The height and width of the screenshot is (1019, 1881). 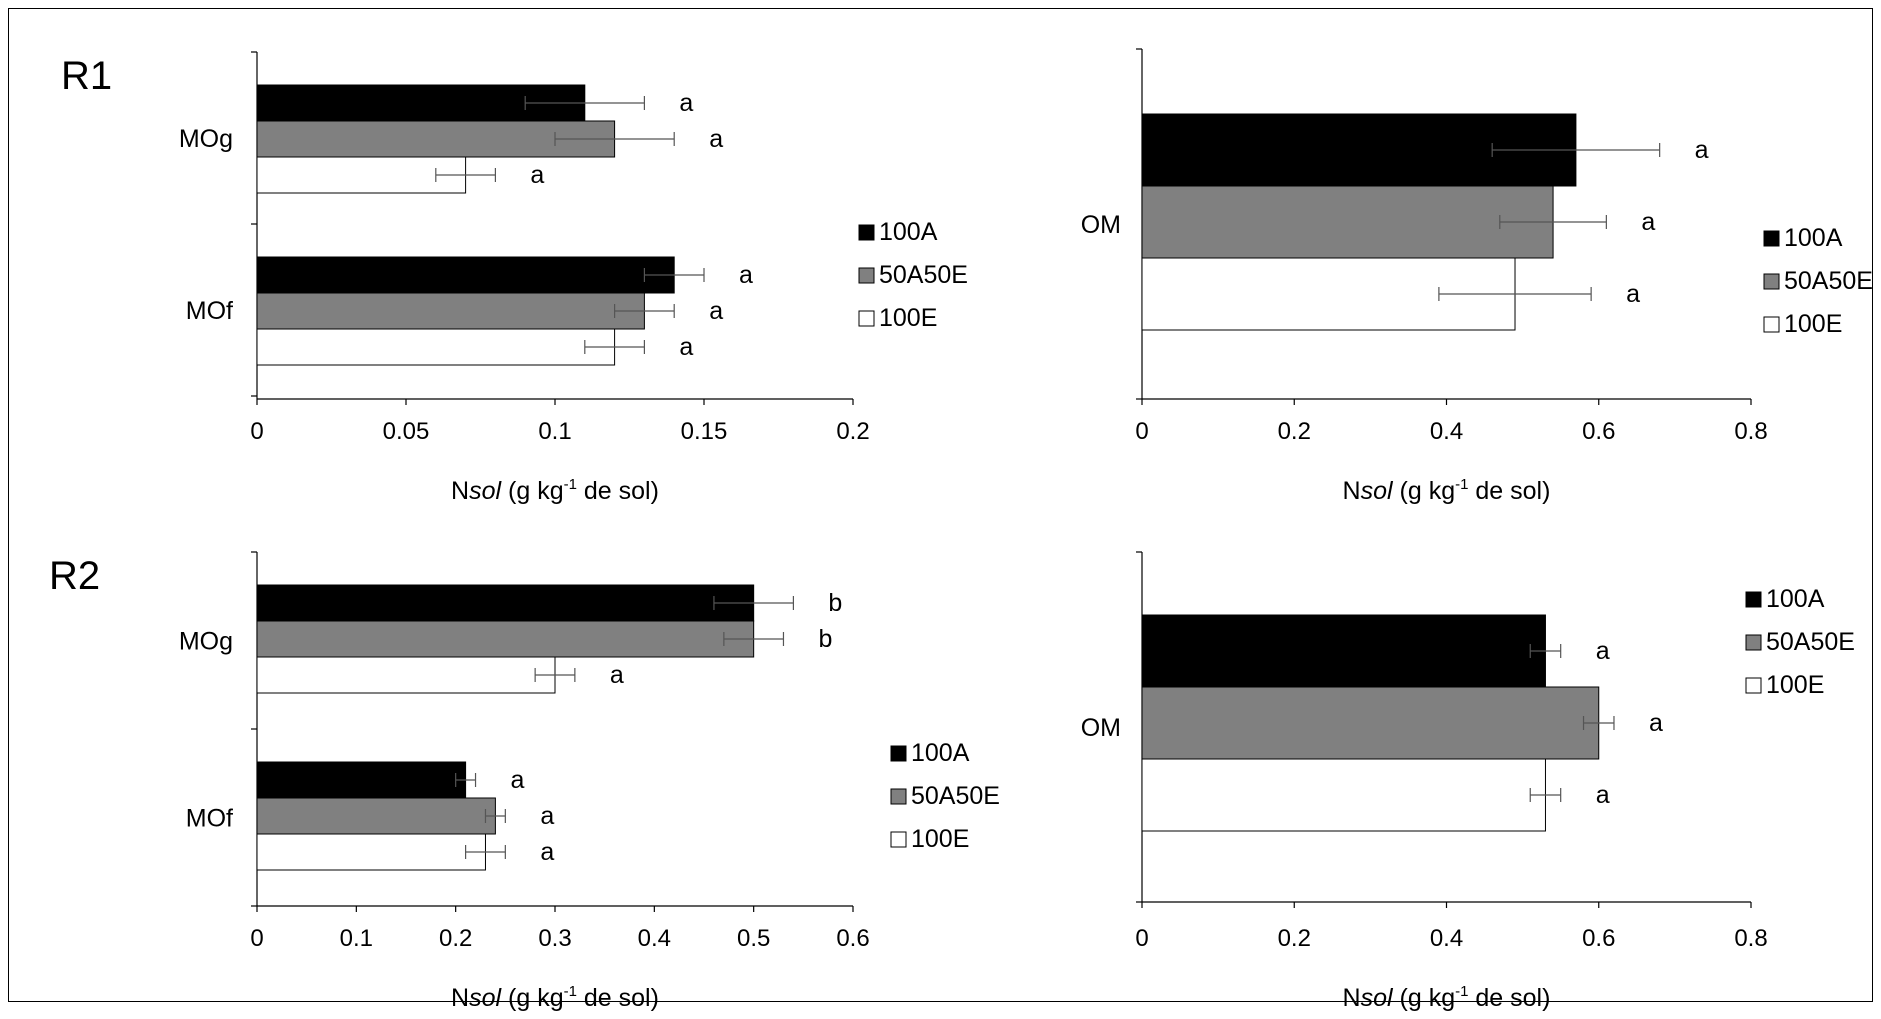 What do you see at coordinates (86, 76) in the screenshot?
I see `row-label: R1` at bounding box center [86, 76].